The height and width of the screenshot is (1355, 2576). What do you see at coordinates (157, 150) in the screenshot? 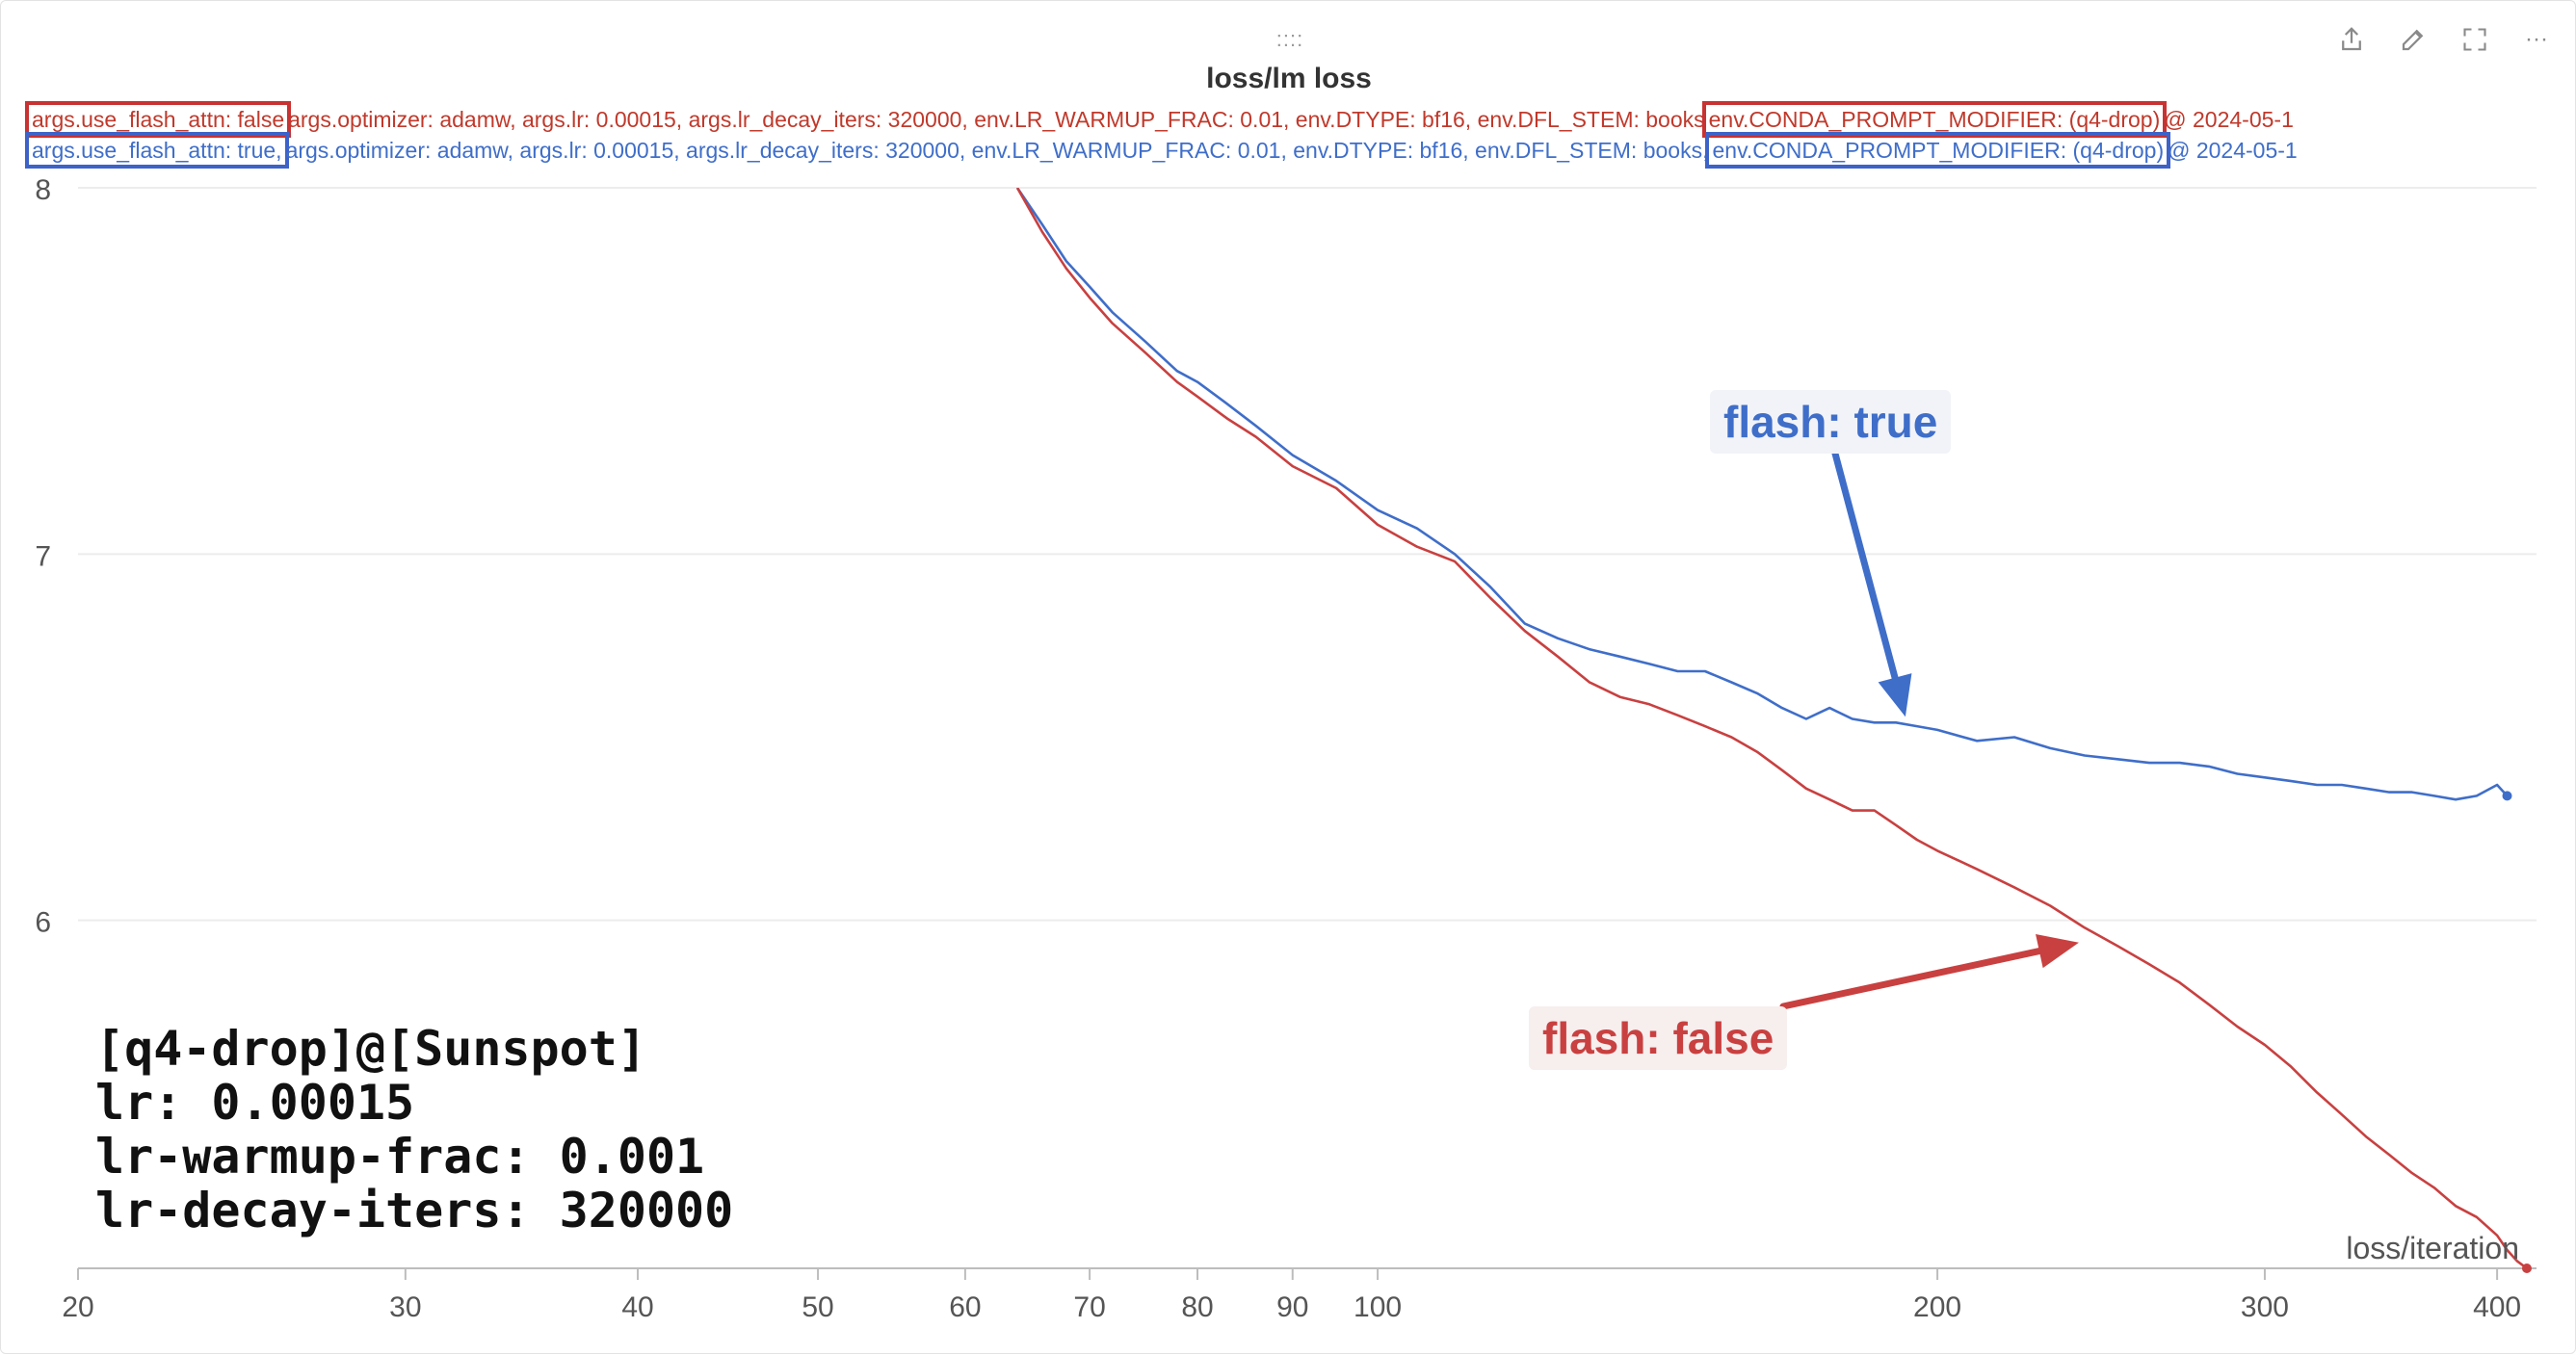
I see `legend-flash-true-label: args.use_flash_attn: true,` at bounding box center [157, 150].